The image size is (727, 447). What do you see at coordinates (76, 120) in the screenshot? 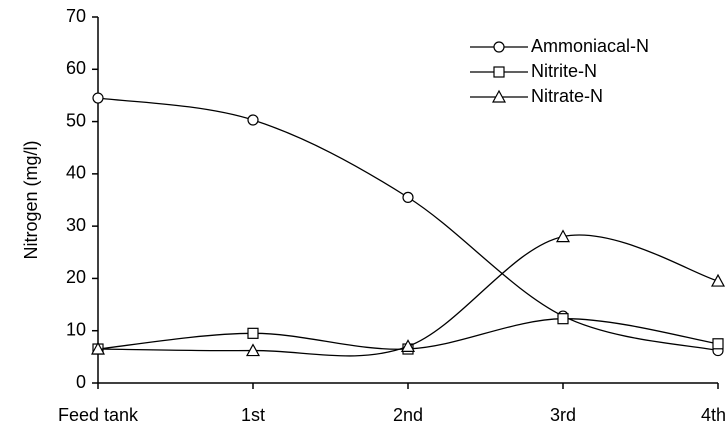
I see `y-tick-label: 50` at bounding box center [76, 120].